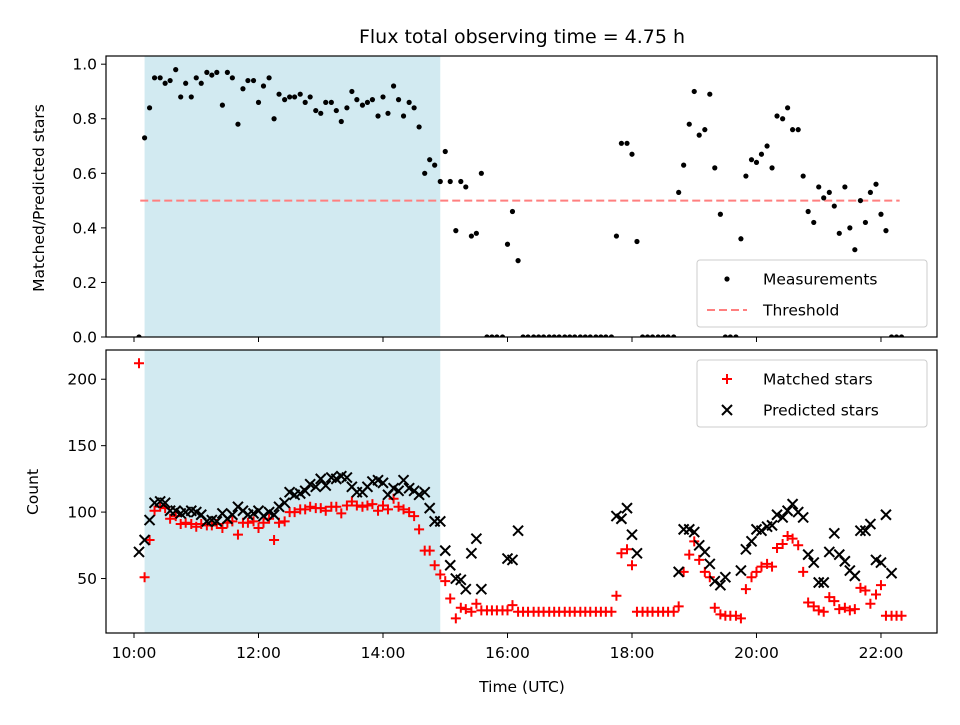 Image resolution: width=960 pixels, height=725 pixels. Describe the element at coordinates (820, 280) in the screenshot. I see `top-legend-label: Measurements` at that location.